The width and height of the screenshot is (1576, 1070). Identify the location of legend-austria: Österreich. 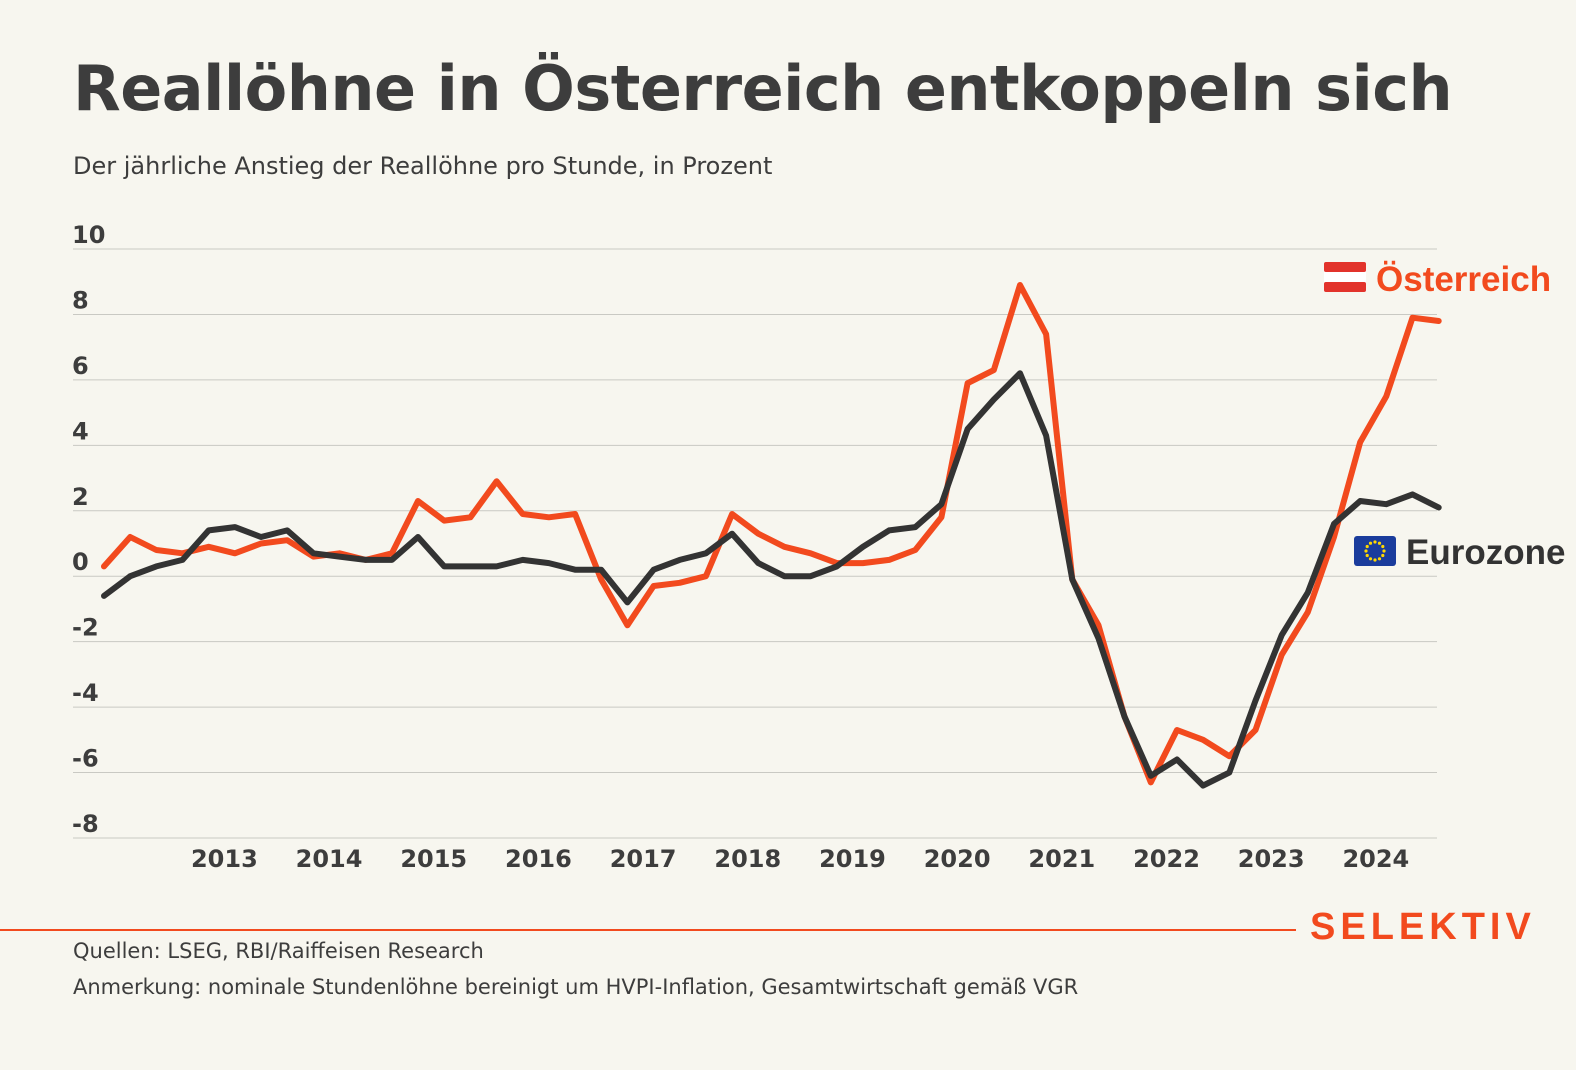
(1437, 279).